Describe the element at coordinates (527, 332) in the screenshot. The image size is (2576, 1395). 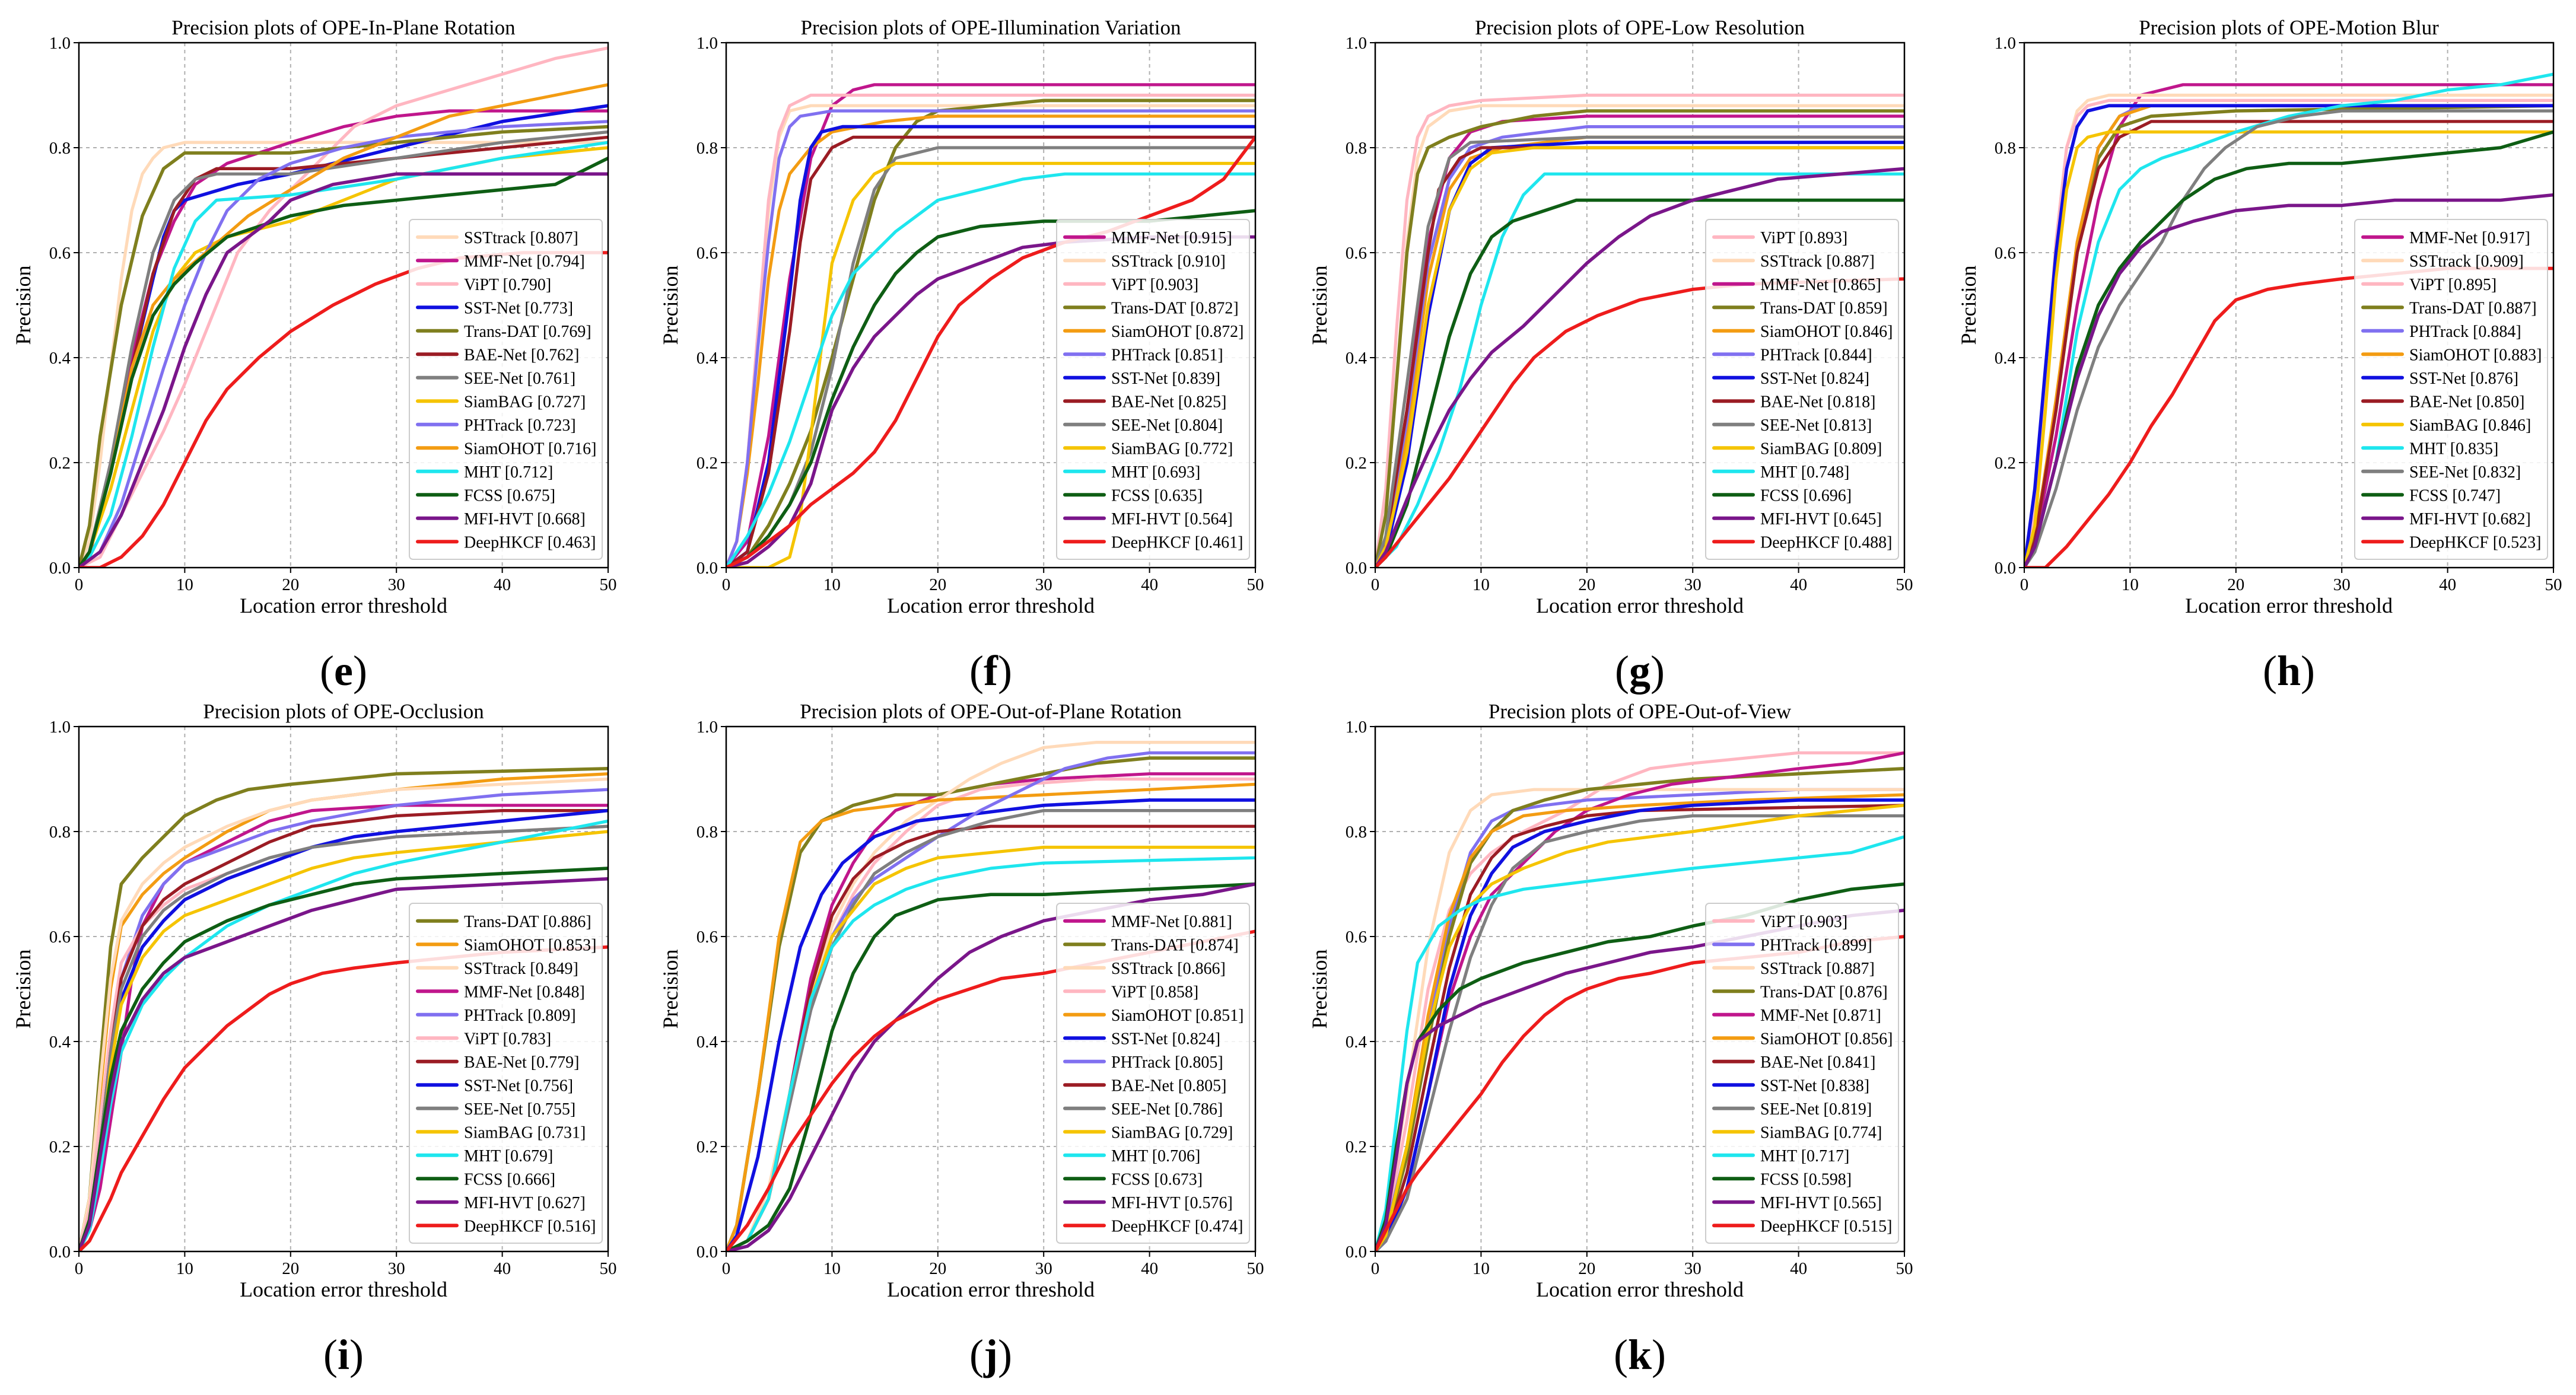
I see `legend-label: Trans-DAT [0.769]` at that location.